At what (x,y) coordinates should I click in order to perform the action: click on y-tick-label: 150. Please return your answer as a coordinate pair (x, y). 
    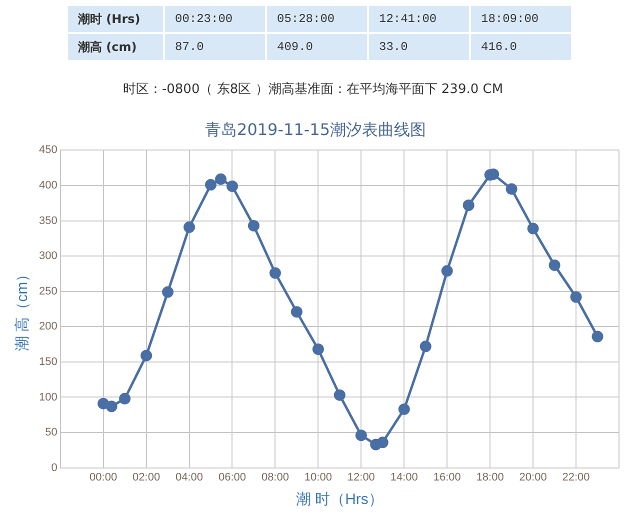
    Looking at the image, I should click on (48, 362).